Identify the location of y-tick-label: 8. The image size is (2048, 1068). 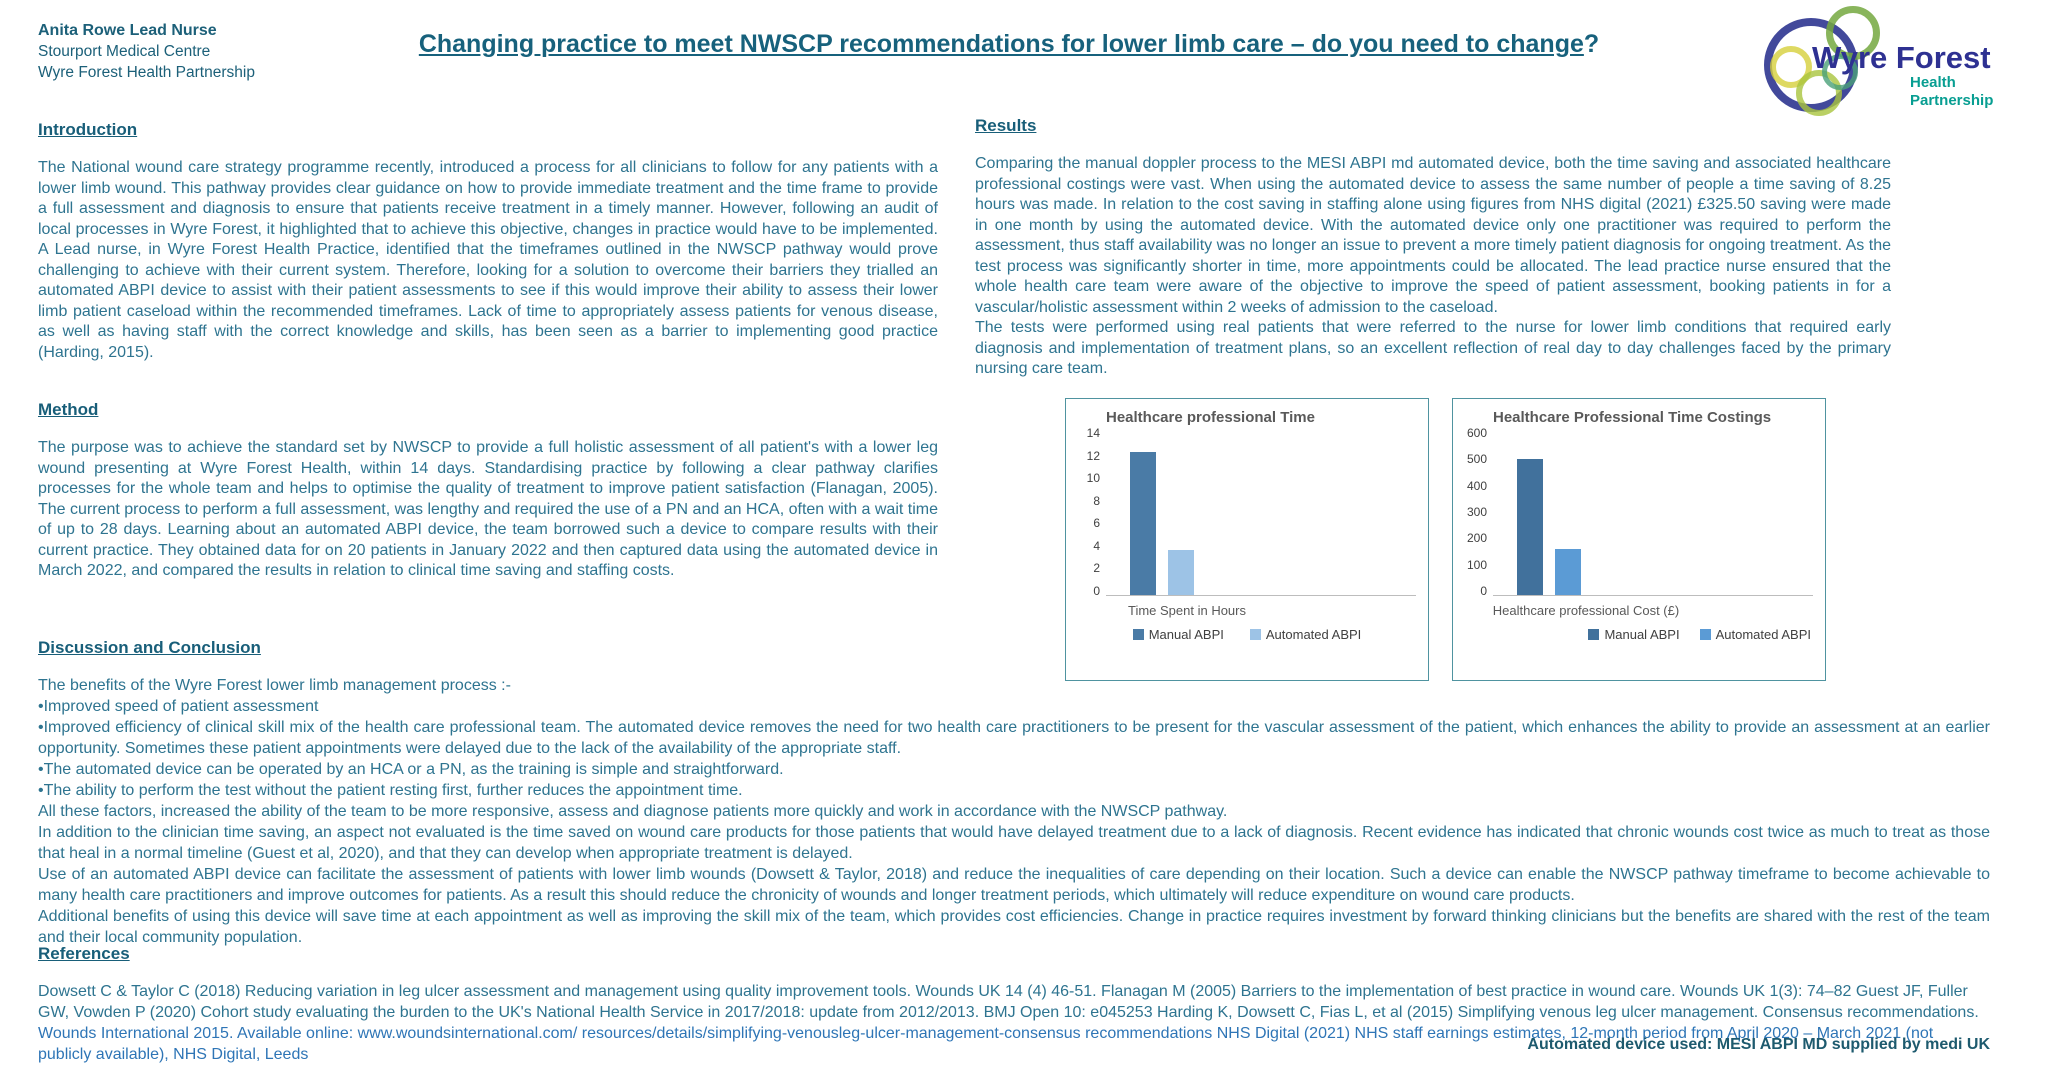
(1096, 500).